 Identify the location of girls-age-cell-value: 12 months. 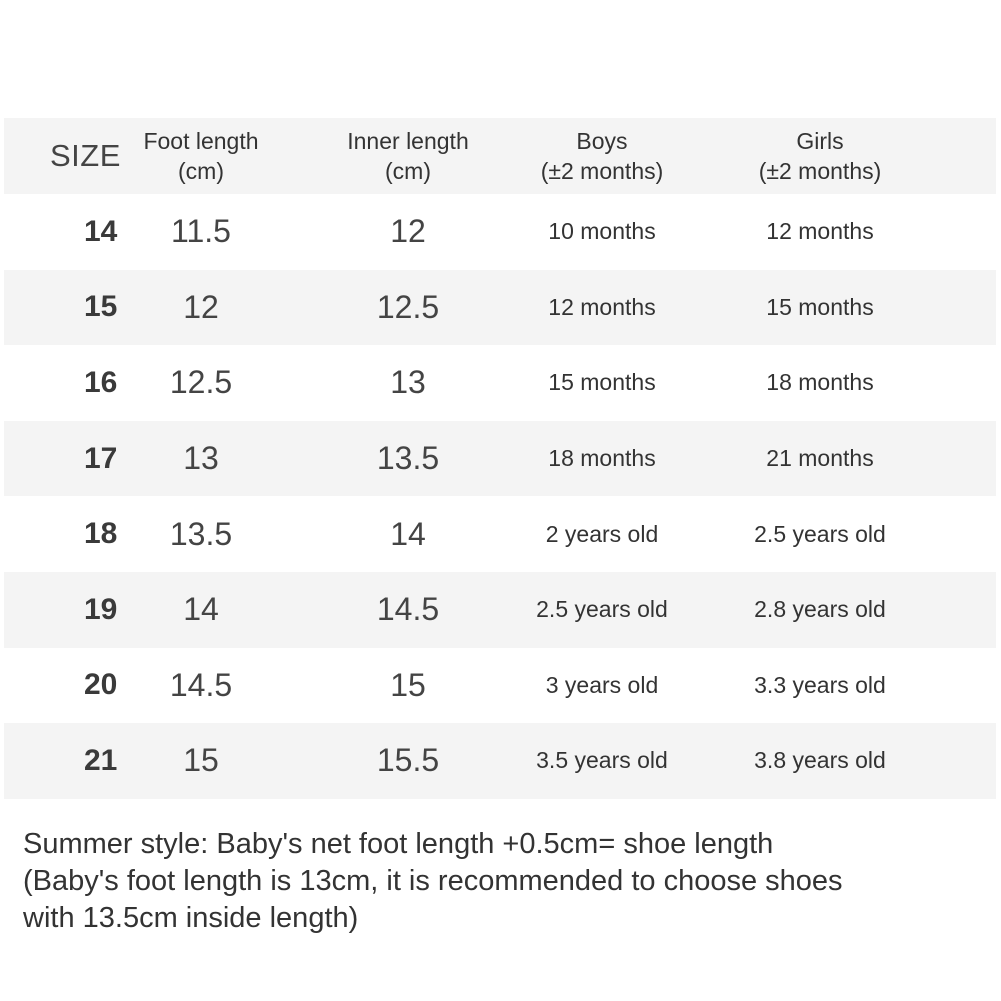
(820, 231).